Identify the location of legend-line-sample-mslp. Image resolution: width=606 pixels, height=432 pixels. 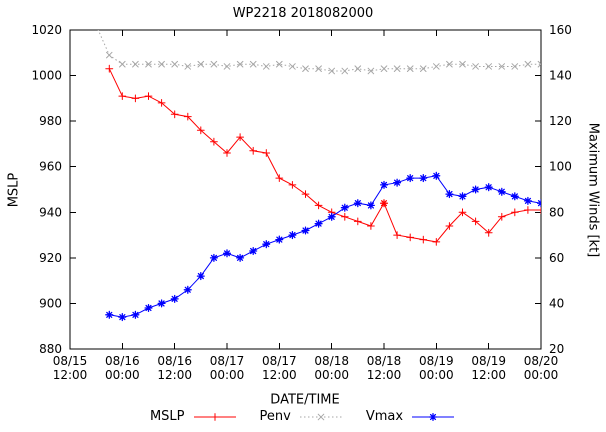
(215, 417).